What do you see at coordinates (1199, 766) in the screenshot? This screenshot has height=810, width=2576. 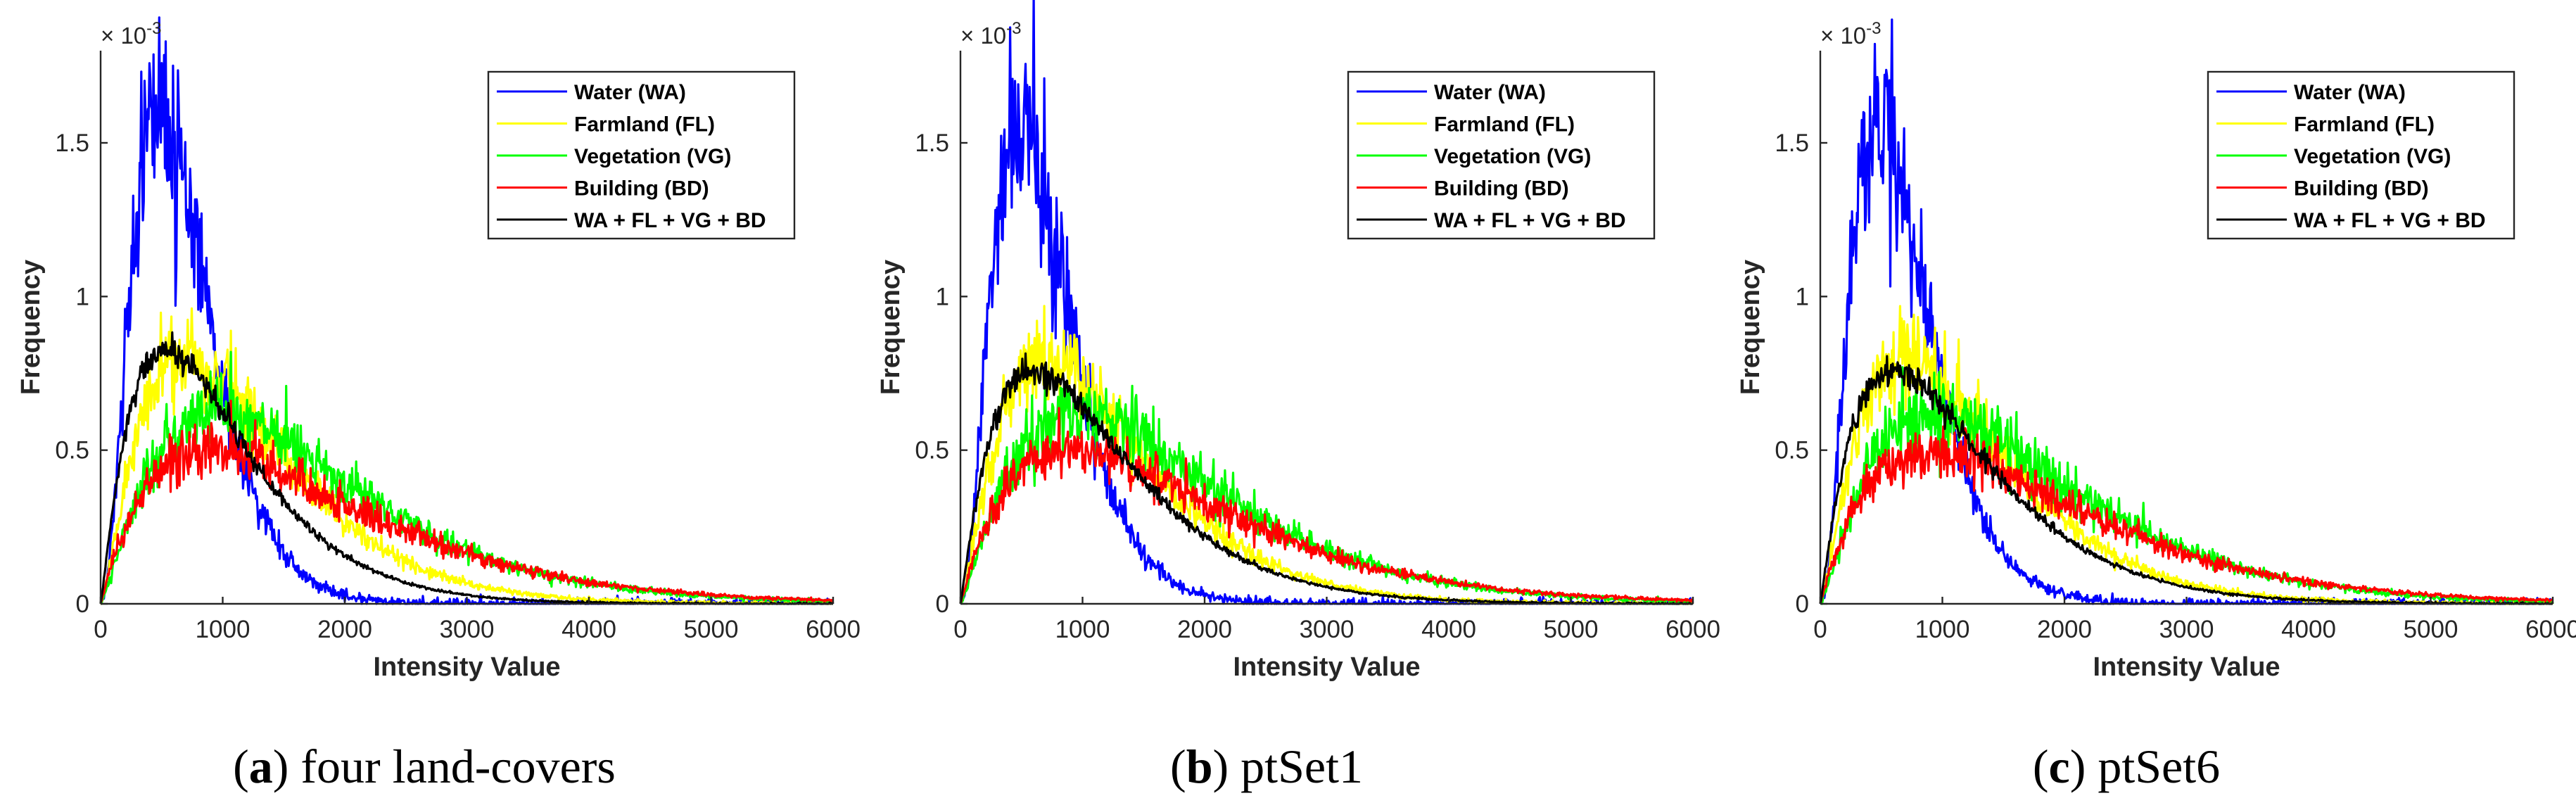 I see `caption-letter: b` at bounding box center [1199, 766].